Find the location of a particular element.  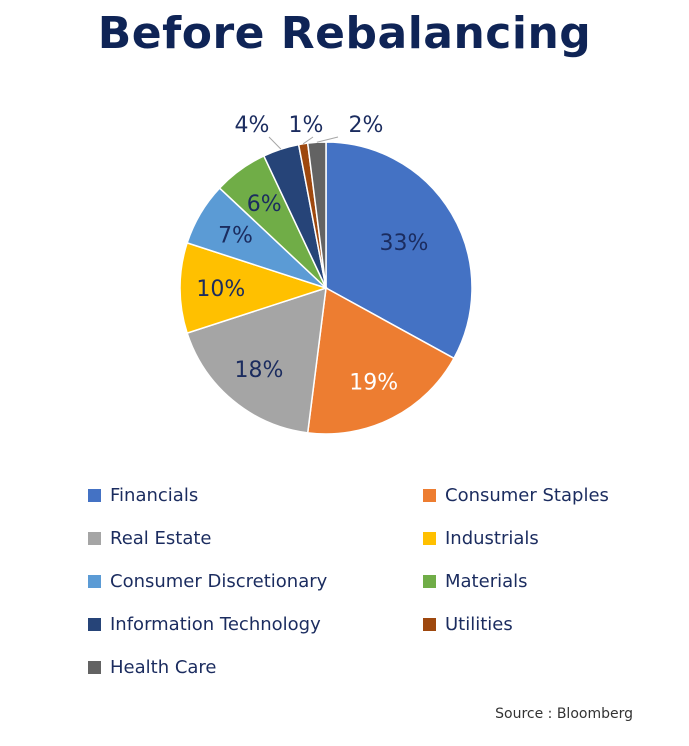

legend-label: Health Care is located at coordinates (163, 667).